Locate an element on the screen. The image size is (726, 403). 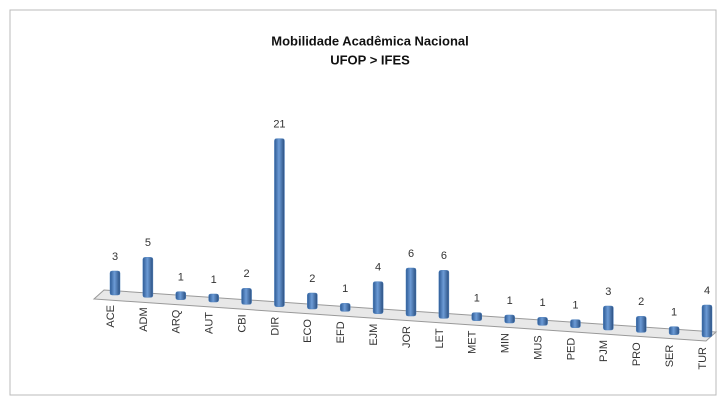
x-tick-label: CBI is located at coordinates (242, 323).